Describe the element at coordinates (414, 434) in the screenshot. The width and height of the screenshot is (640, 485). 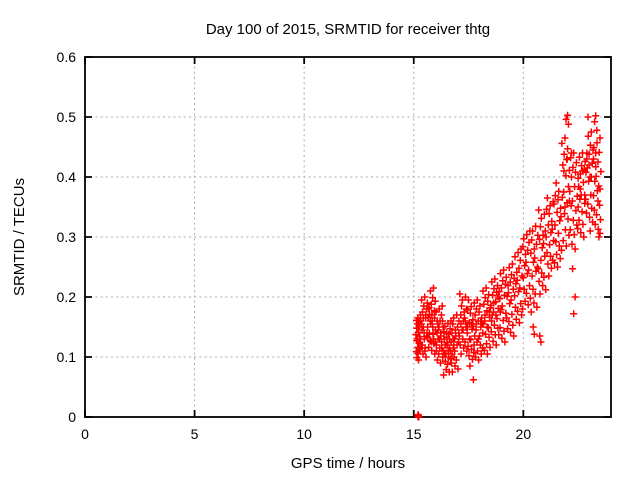
I see `x-tick-label: 15` at that location.